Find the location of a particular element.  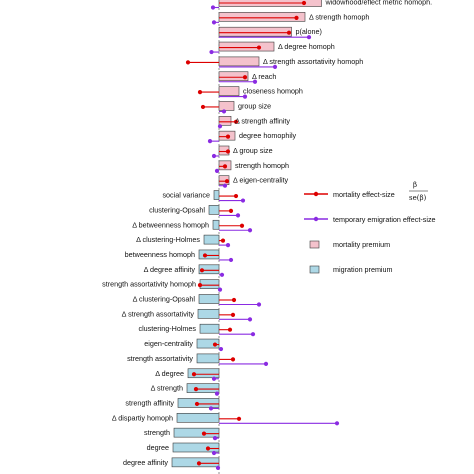

category-label: Δ clustering-Opsahl is located at coordinates (164, 299).